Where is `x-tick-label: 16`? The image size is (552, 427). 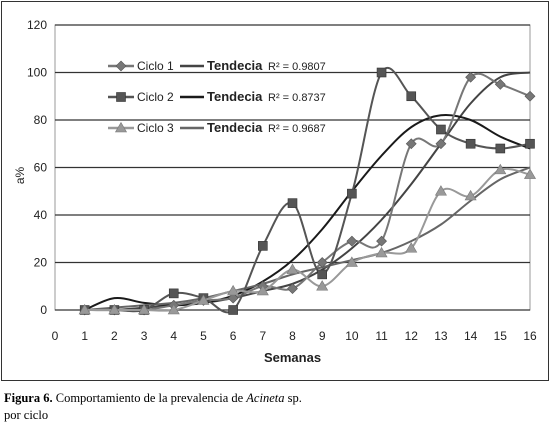 x-tick-label: 16 is located at coordinates (530, 336).